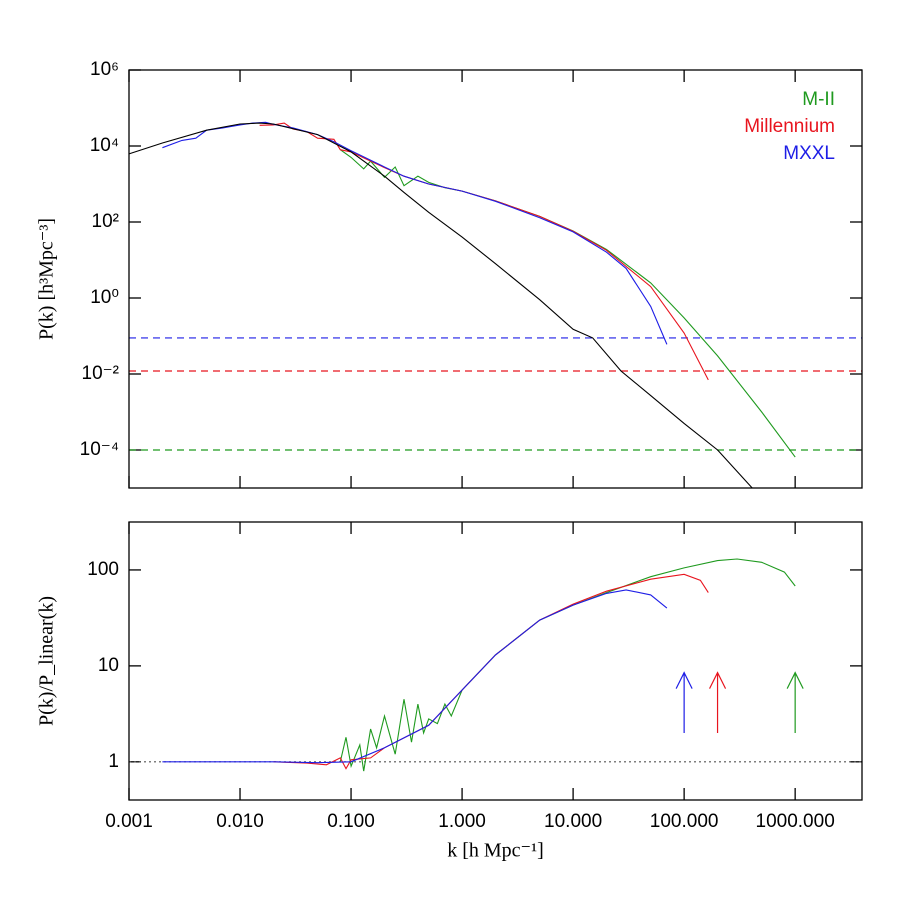  What do you see at coordinates (129, 821) in the screenshot?
I see `x-tick-label: 0.001` at bounding box center [129, 821].